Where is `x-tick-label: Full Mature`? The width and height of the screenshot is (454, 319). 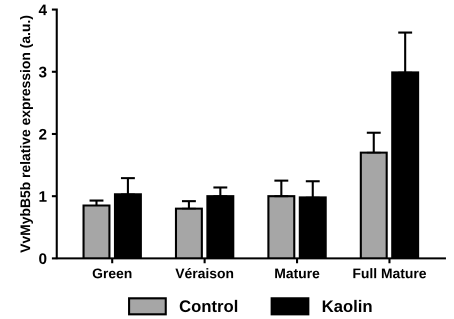
x-tick-label: Full Mature is located at coordinates (389, 273).